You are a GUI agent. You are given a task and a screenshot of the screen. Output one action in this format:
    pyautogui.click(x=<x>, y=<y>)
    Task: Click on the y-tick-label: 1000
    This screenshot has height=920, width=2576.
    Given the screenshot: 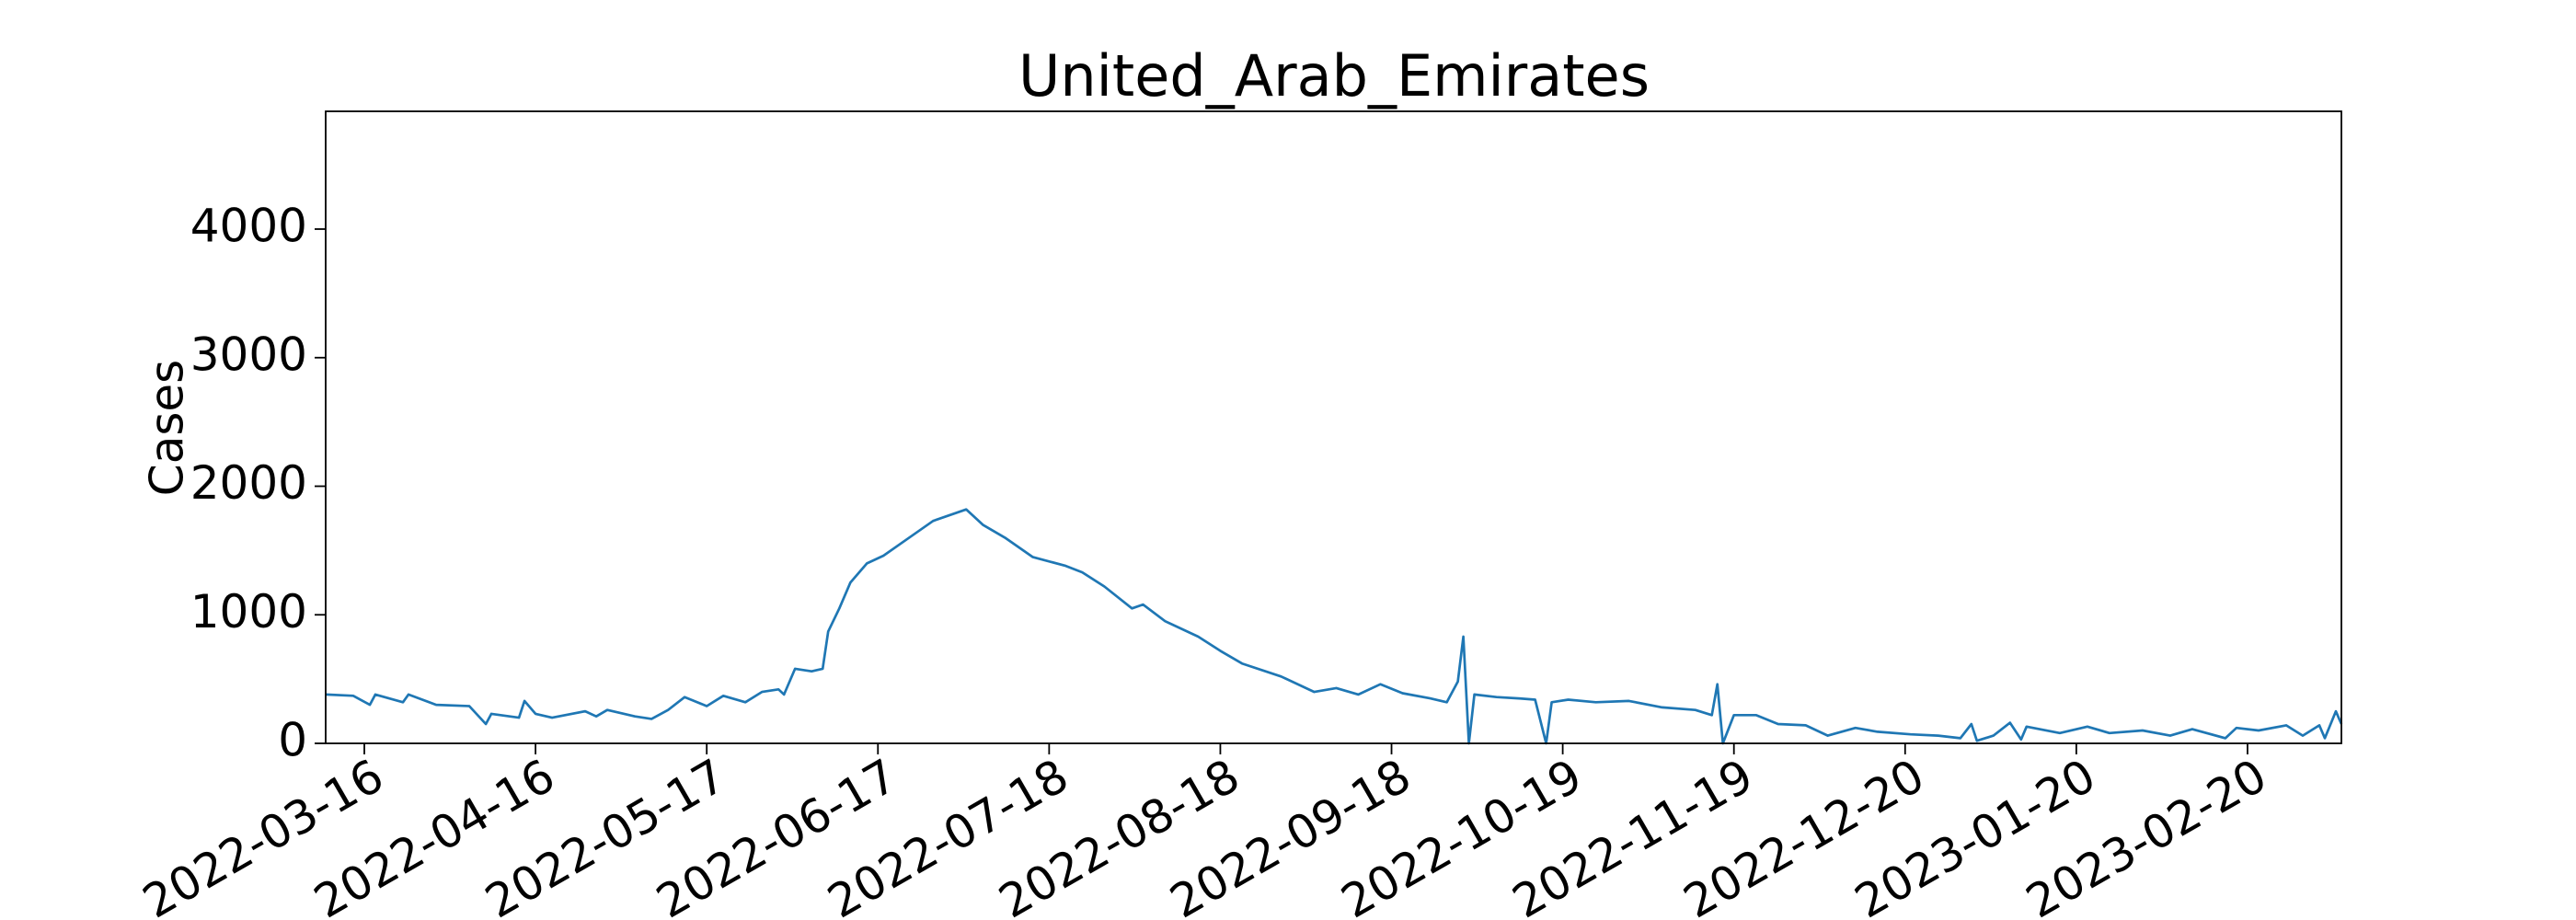 What is the action you would take?
    pyautogui.click(x=248, y=611)
    